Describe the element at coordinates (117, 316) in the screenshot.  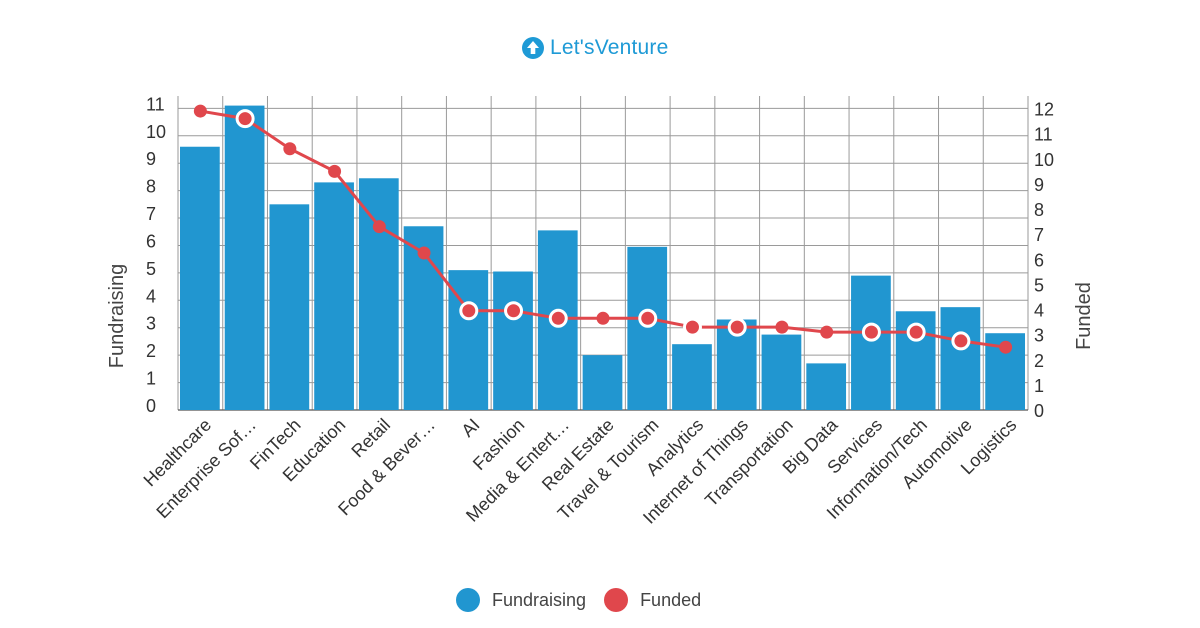
I see `y-left-axis-title: Fundraising` at that location.